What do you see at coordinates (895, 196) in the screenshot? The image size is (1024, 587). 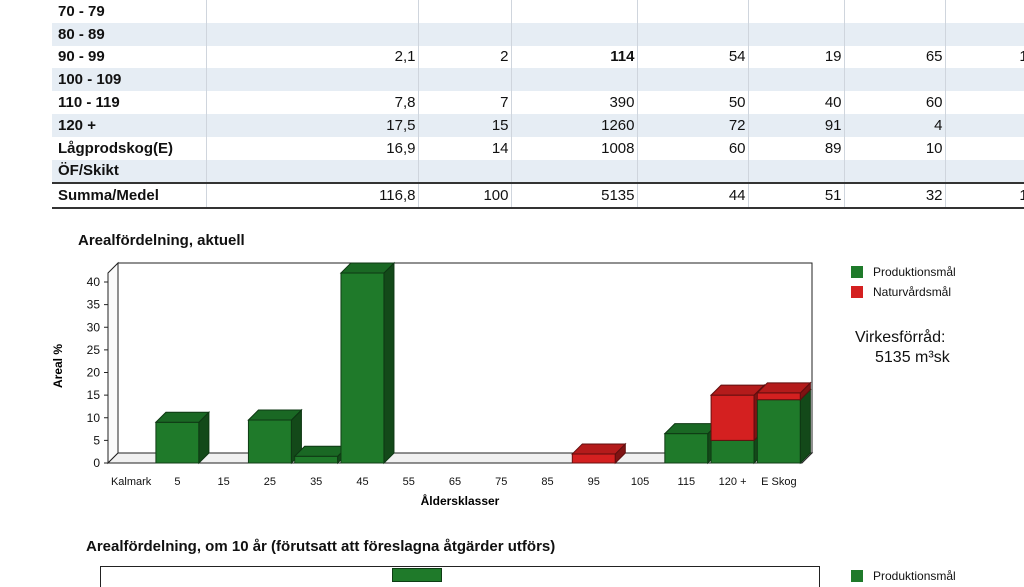 I see `table-cell: 32` at bounding box center [895, 196].